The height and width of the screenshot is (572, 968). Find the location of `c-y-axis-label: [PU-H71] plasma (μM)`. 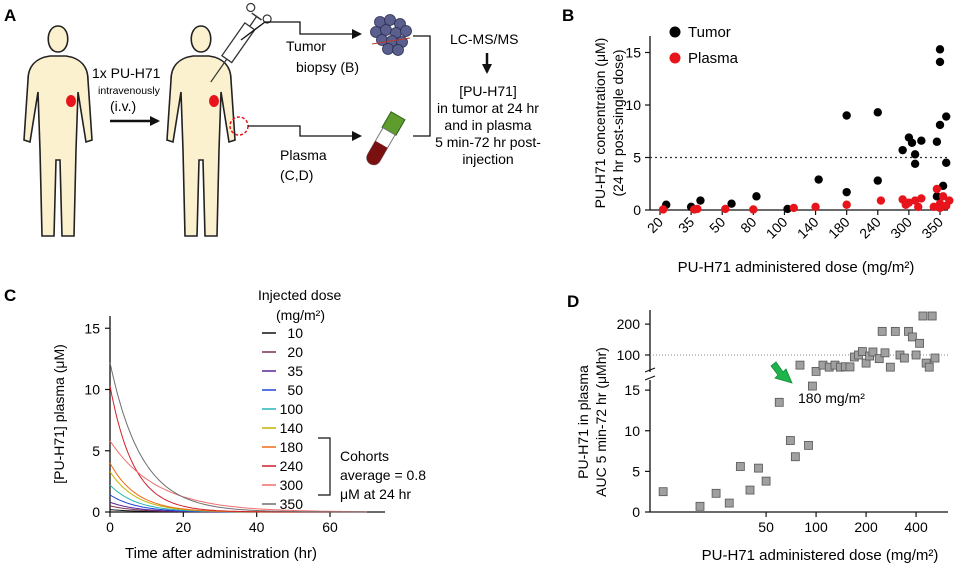

c-y-axis-label: [PU-H71] plasma (μM) is located at coordinates (59, 414).